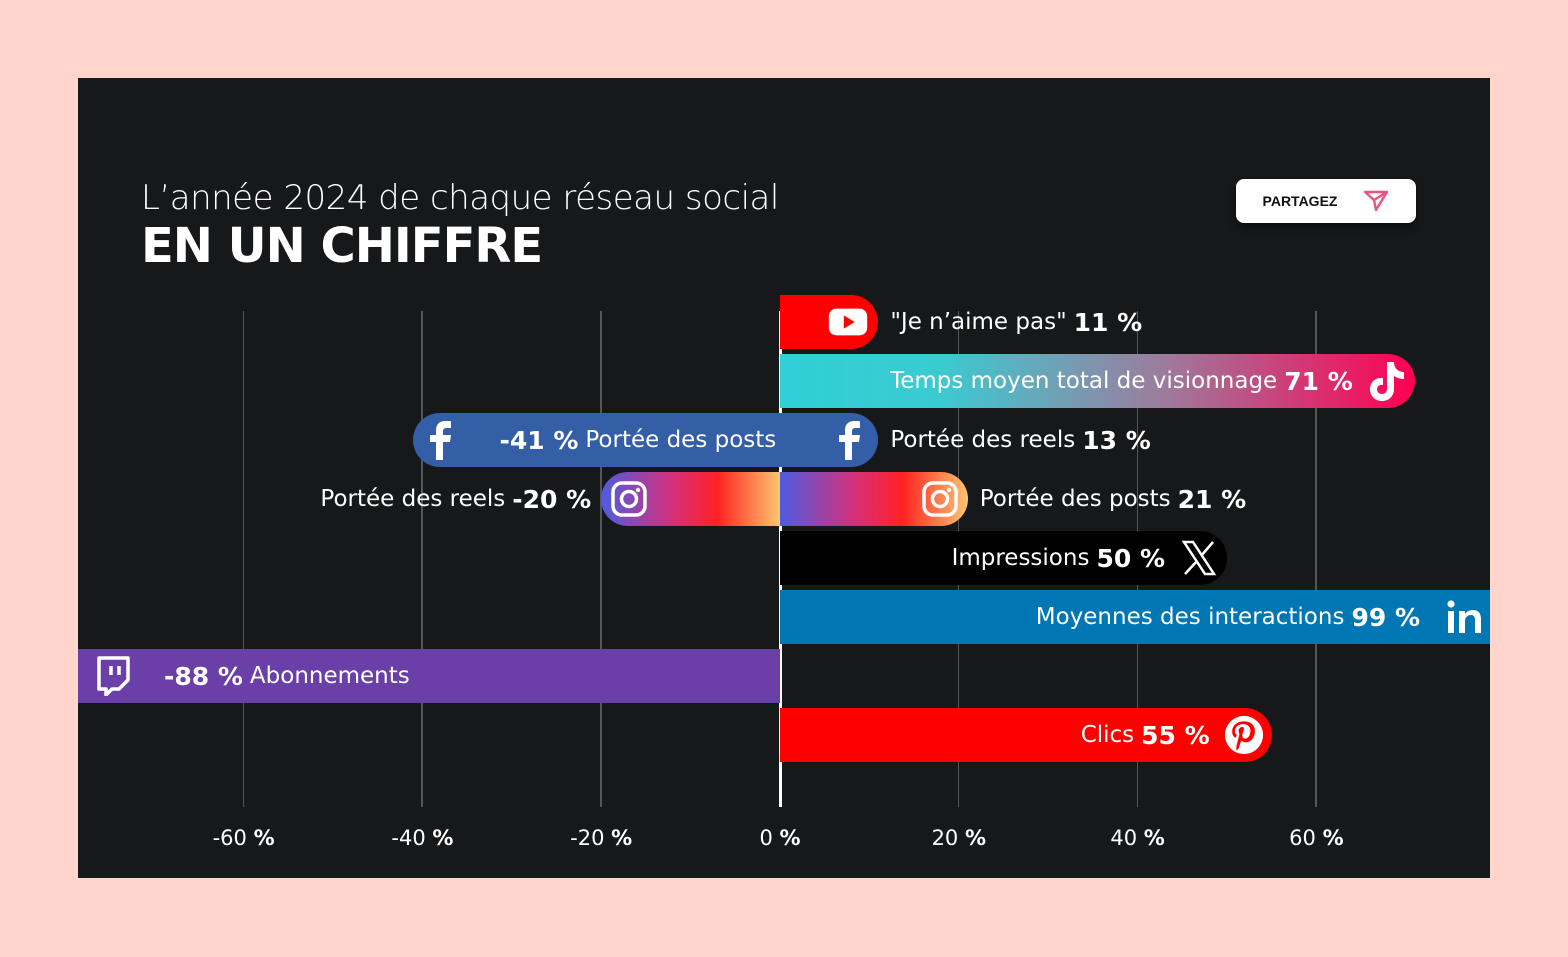 The width and height of the screenshot is (1568, 957). What do you see at coordinates (412, 838) in the screenshot?
I see `tick-number: -40` at bounding box center [412, 838].